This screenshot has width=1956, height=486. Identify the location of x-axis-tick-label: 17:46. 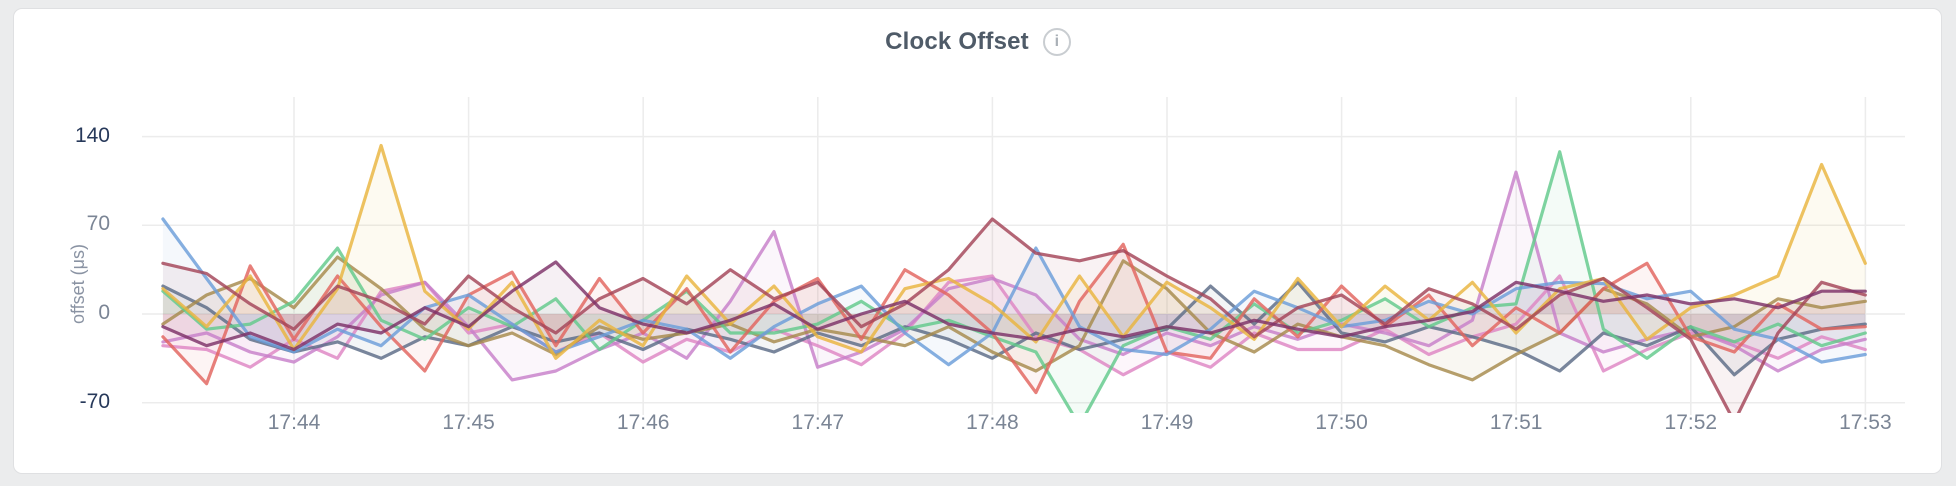
(643, 422).